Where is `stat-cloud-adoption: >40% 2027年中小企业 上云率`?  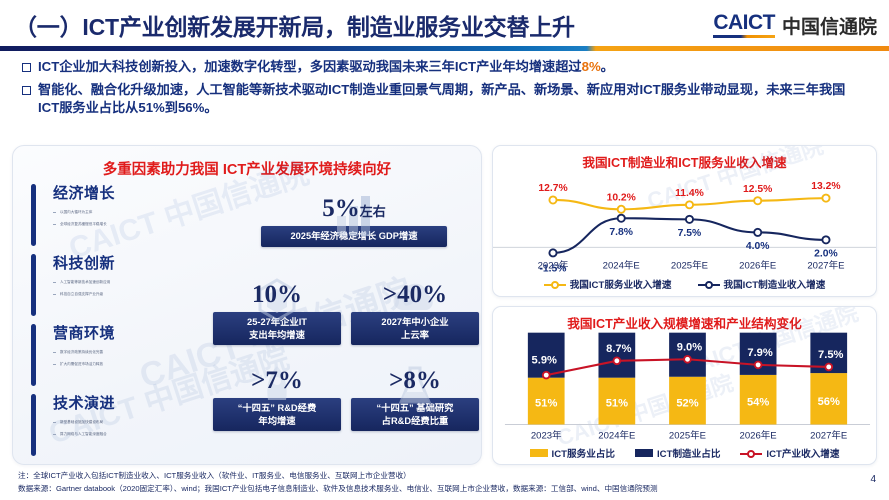 stat-cloud-adoption: >40% 2027年中小企业 上云率 is located at coordinates (415, 314).